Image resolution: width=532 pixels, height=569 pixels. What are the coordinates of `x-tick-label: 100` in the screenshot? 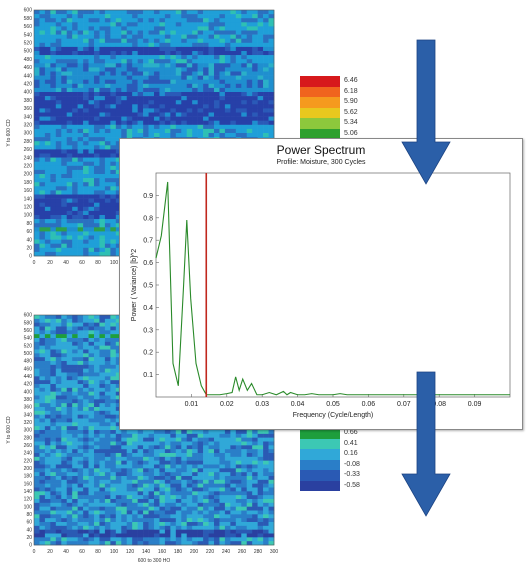 It's located at (114, 552).